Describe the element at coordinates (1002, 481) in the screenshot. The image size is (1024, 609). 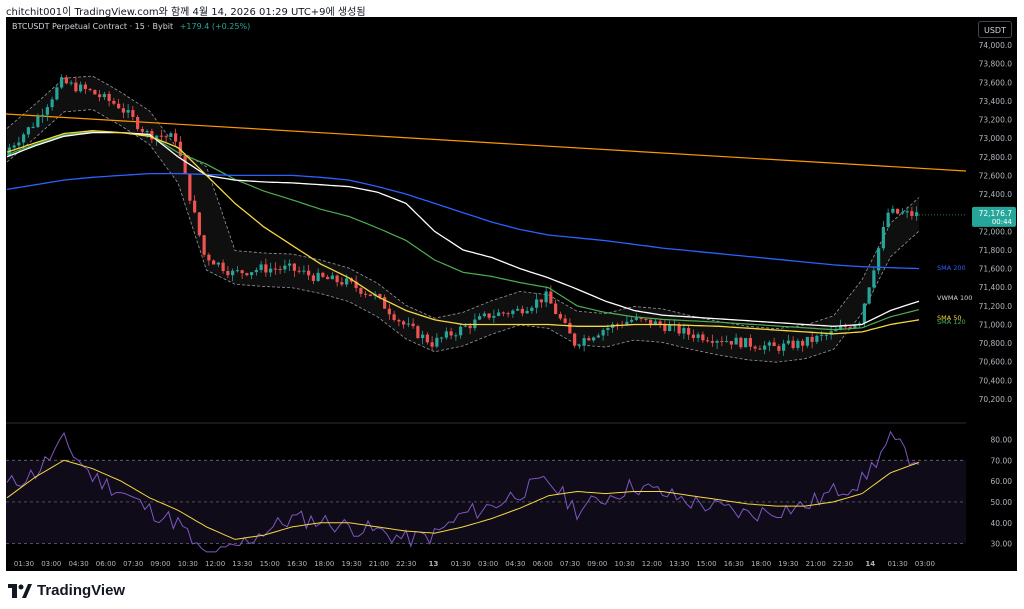
I see `rsi-tick-label: 60.00` at that location.